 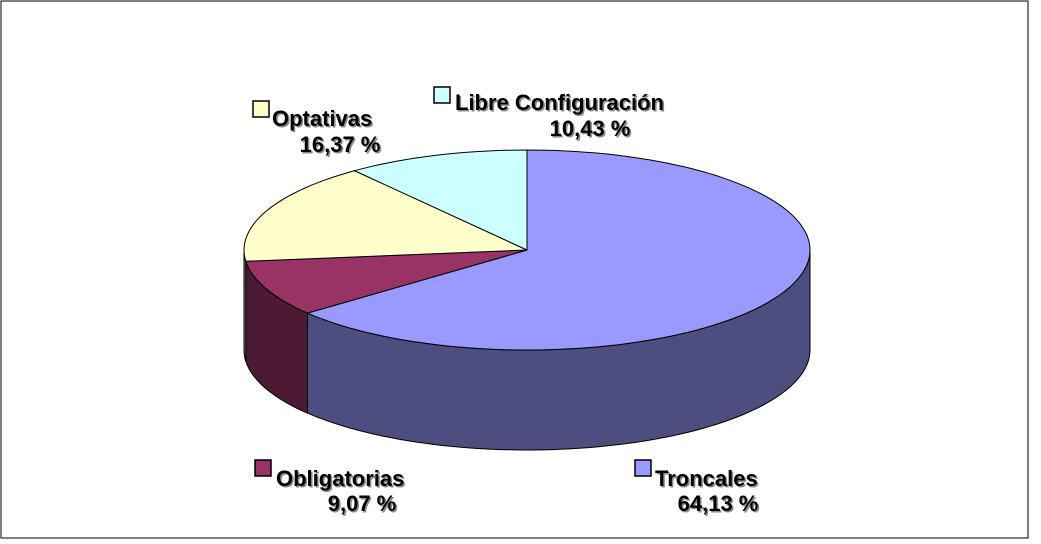 I want to click on value-label: 64,13 %, so click(x=718, y=503).